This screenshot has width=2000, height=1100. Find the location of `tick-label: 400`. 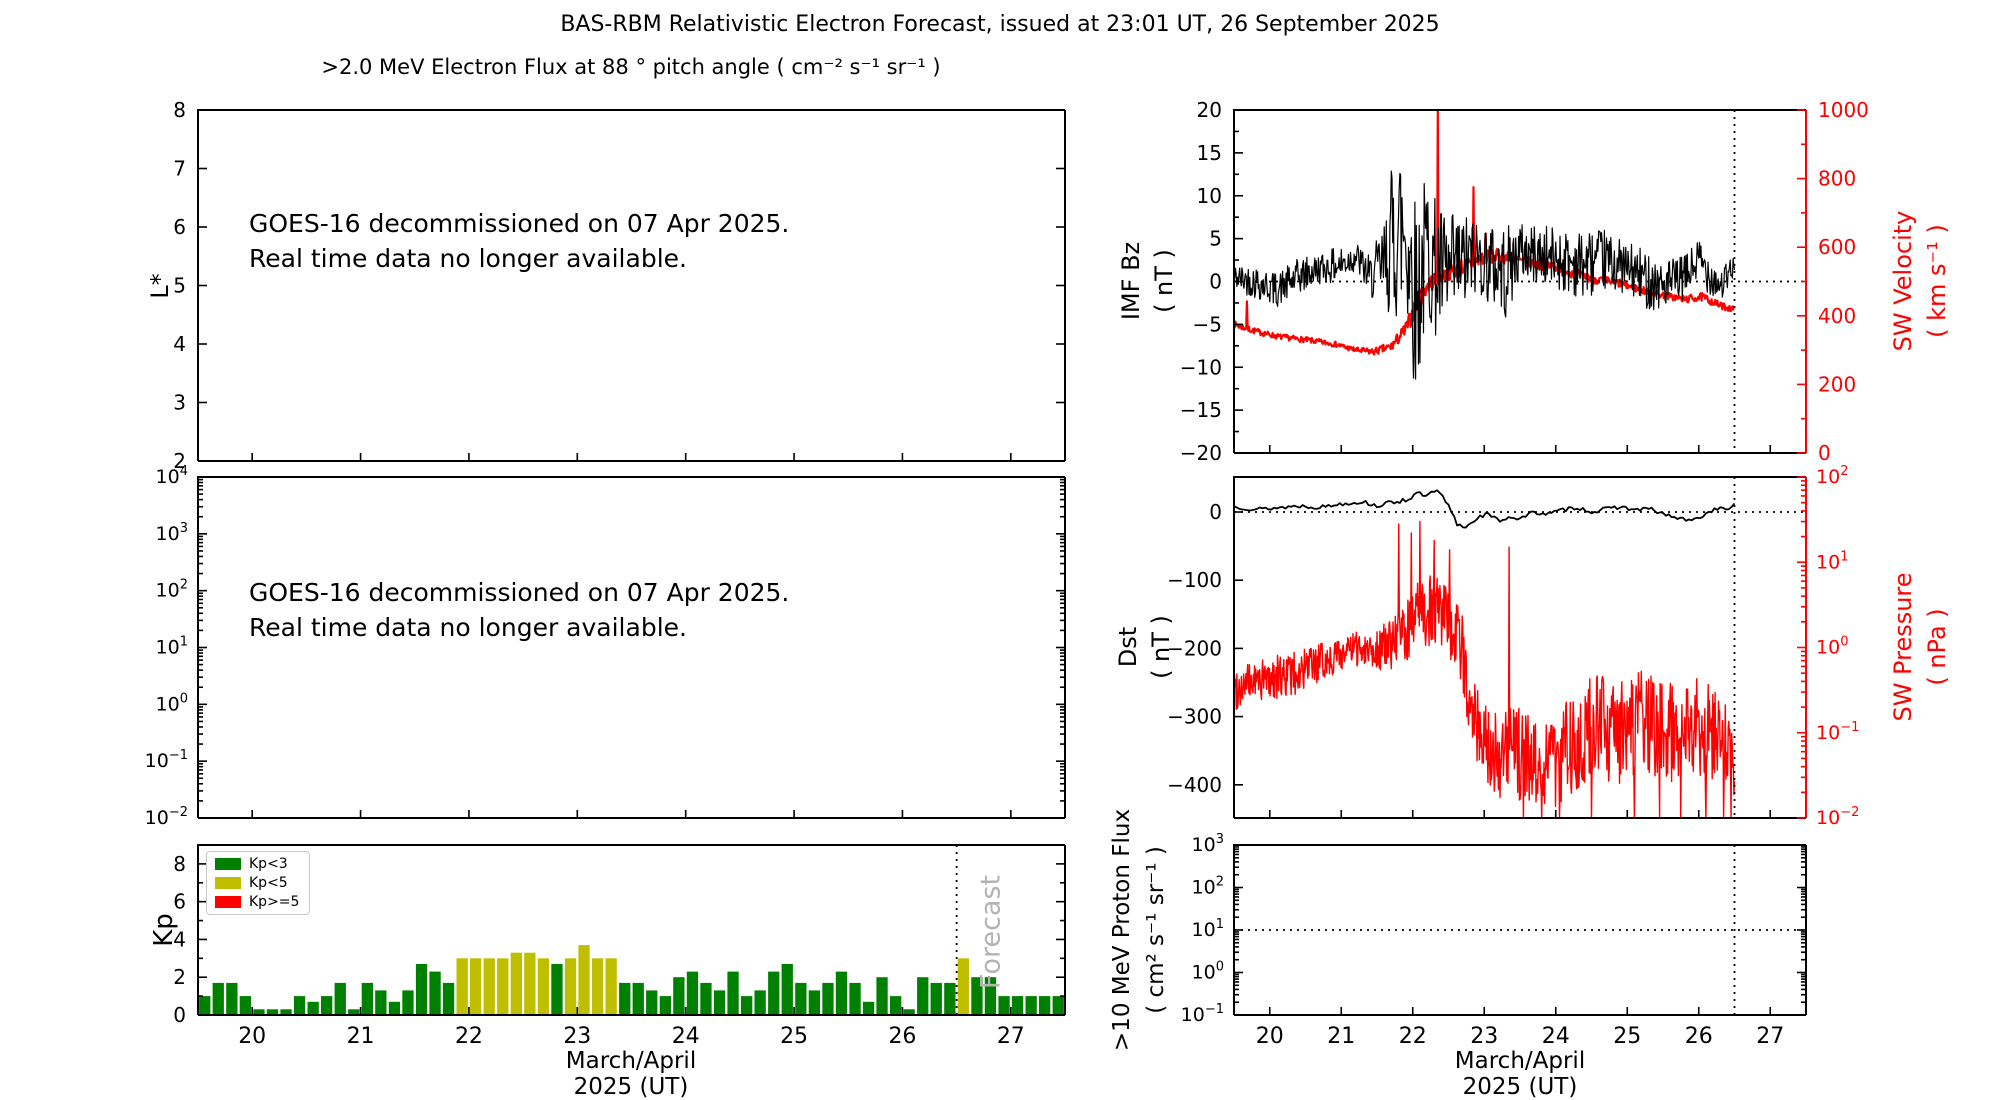

tick-label: 400 is located at coordinates (1837, 316).